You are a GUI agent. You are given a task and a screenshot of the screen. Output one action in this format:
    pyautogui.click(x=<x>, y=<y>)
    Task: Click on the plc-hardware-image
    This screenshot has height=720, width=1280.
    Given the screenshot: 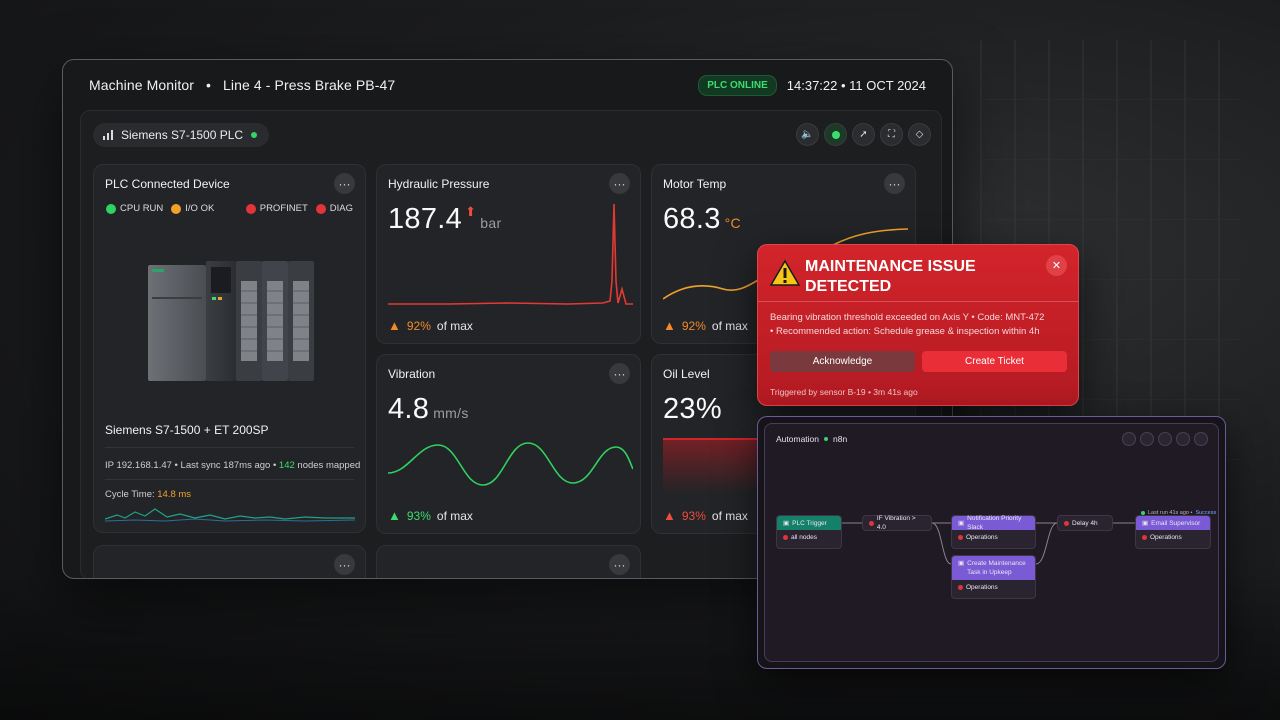 What is the action you would take?
    pyautogui.click(x=231, y=321)
    